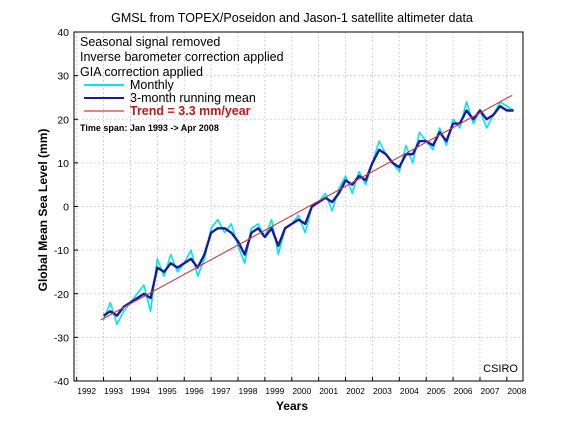 The image size is (570, 428). What do you see at coordinates (61, 382) in the screenshot?
I see `y-tick-label: -40` at bounding box center [61, 382].